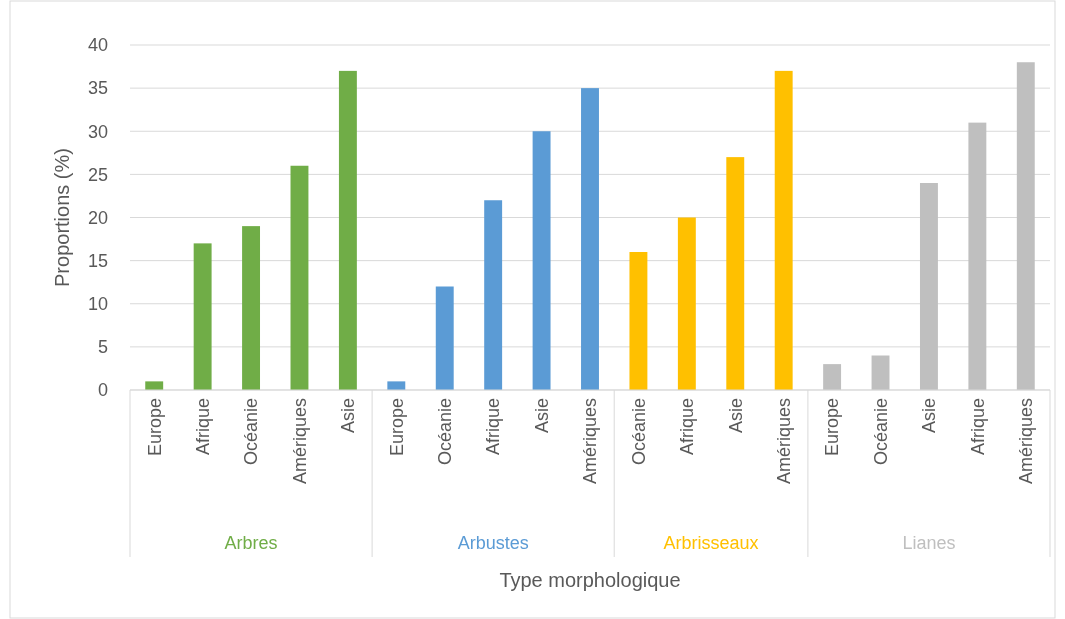 This screenshot has height=619, width=1065. I want to click on y-tick-label: 15, so click(97, 260).